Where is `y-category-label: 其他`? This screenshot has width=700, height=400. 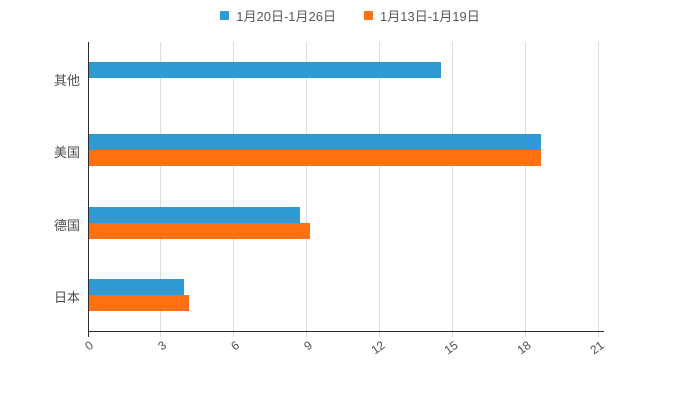 y-category-label: 其他 is located at coordinates (66, 81).